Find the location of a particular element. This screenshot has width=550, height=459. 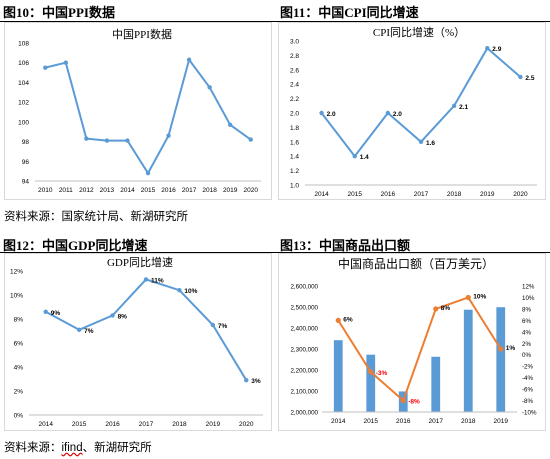

y-tick-label: 104 is located at coordinates (23, 83).